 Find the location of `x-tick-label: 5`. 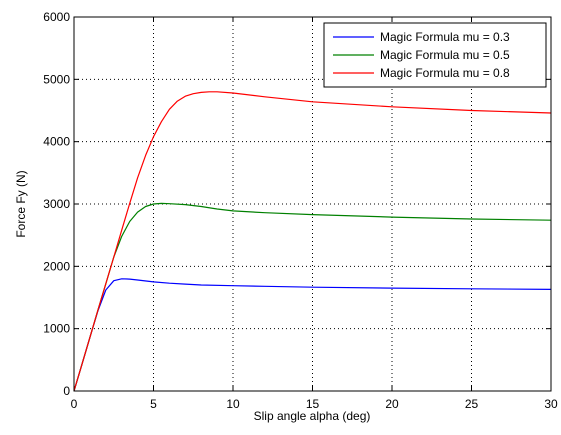

x-tick-label: 5 is located at coordinates (153, 404).